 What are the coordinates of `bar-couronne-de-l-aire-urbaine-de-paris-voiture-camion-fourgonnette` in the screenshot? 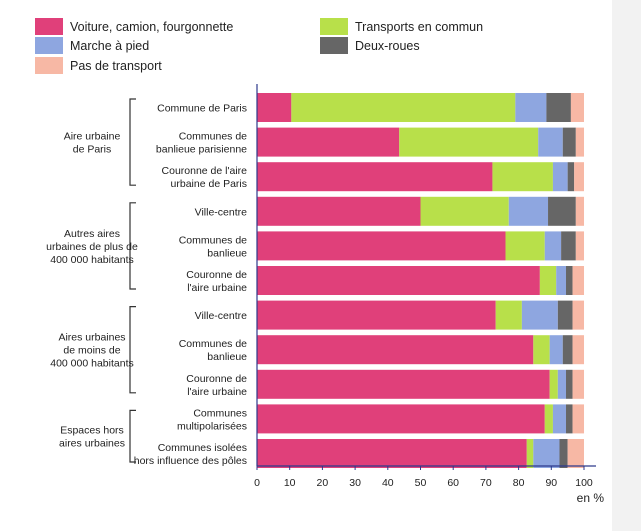 It's located at (375, 177).